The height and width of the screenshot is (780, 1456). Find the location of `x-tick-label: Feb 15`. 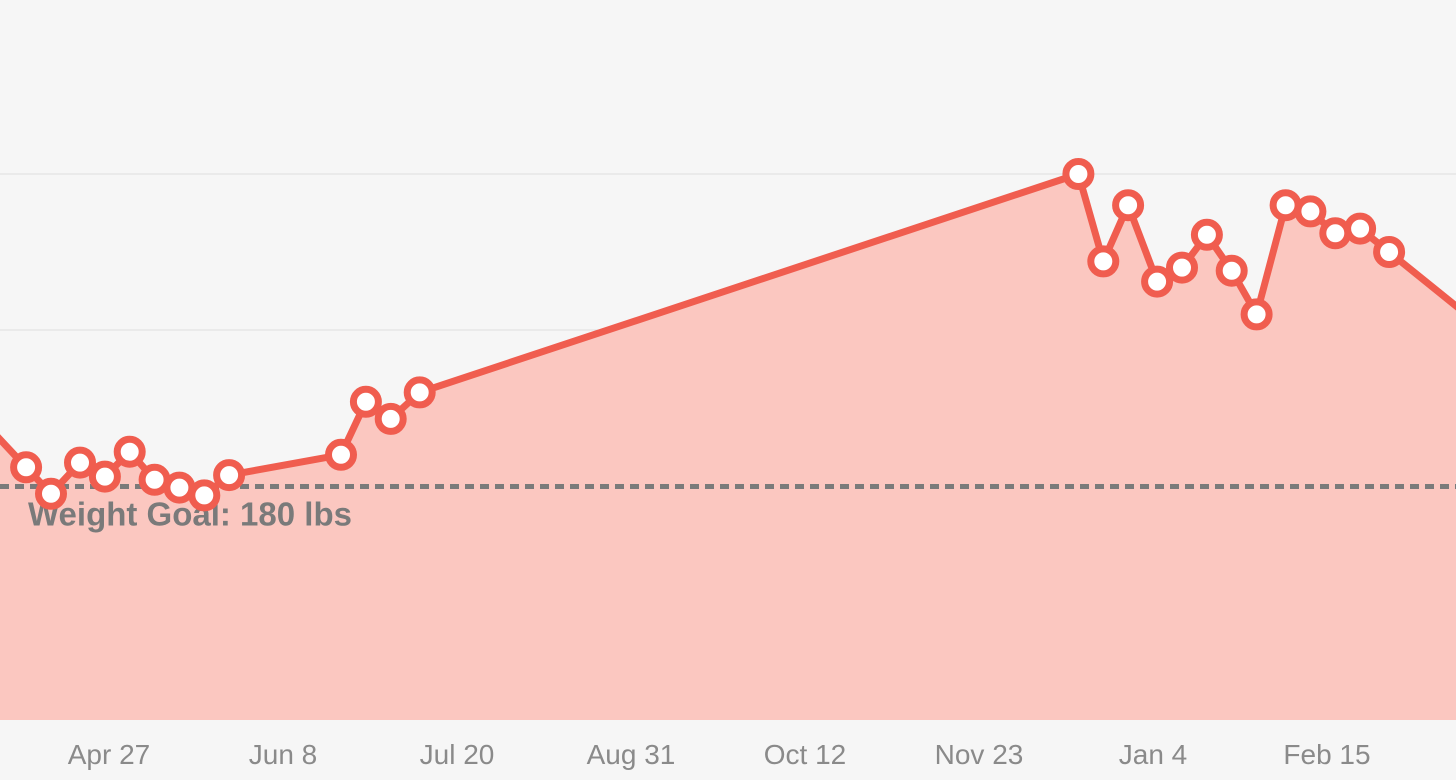

x-tick-label: Feb 15 is located at coordinates (1326, 754).